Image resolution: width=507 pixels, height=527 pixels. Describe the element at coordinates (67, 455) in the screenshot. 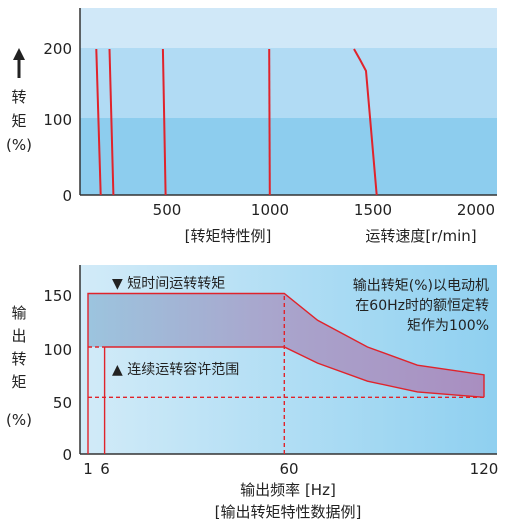

I see `chart2-ytick-0: 0` at that location.